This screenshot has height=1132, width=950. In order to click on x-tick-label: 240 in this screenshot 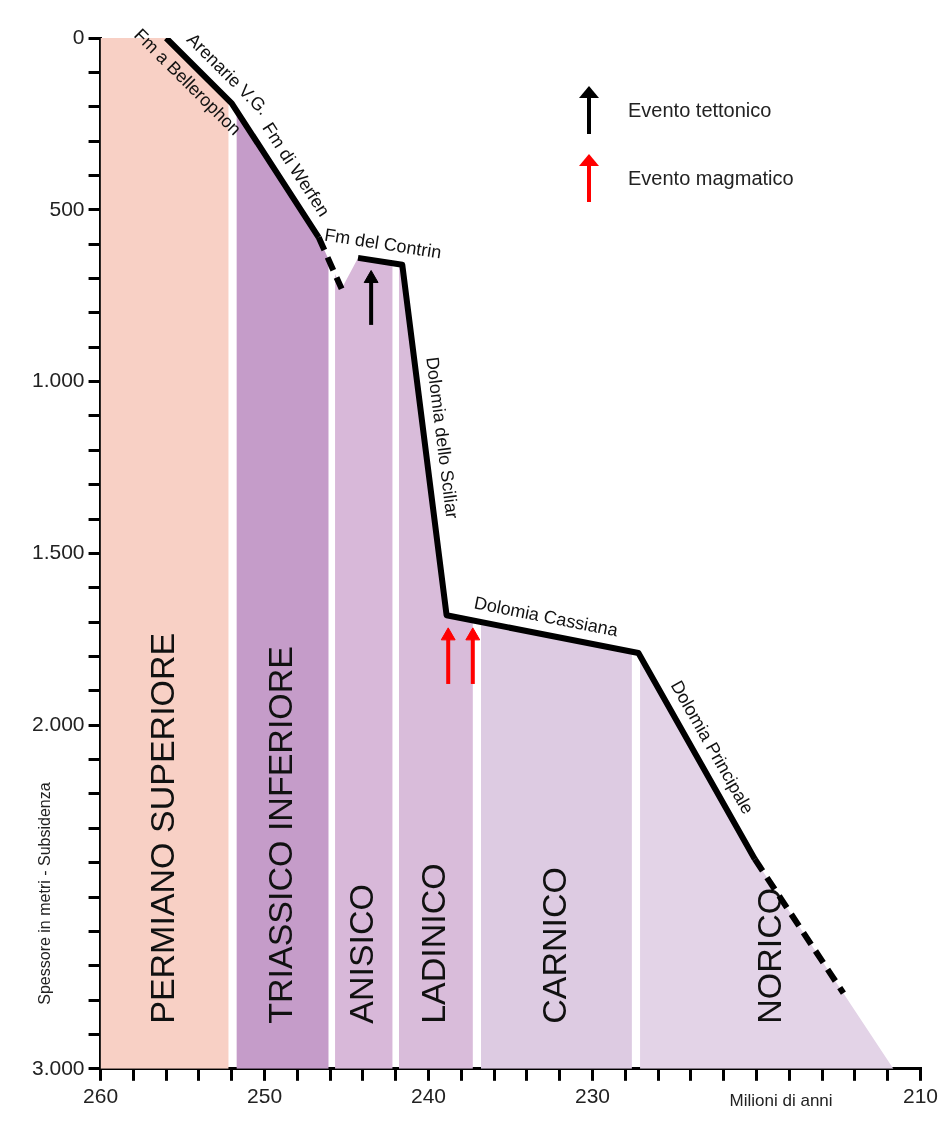, I will do `click(429, 1096)`.